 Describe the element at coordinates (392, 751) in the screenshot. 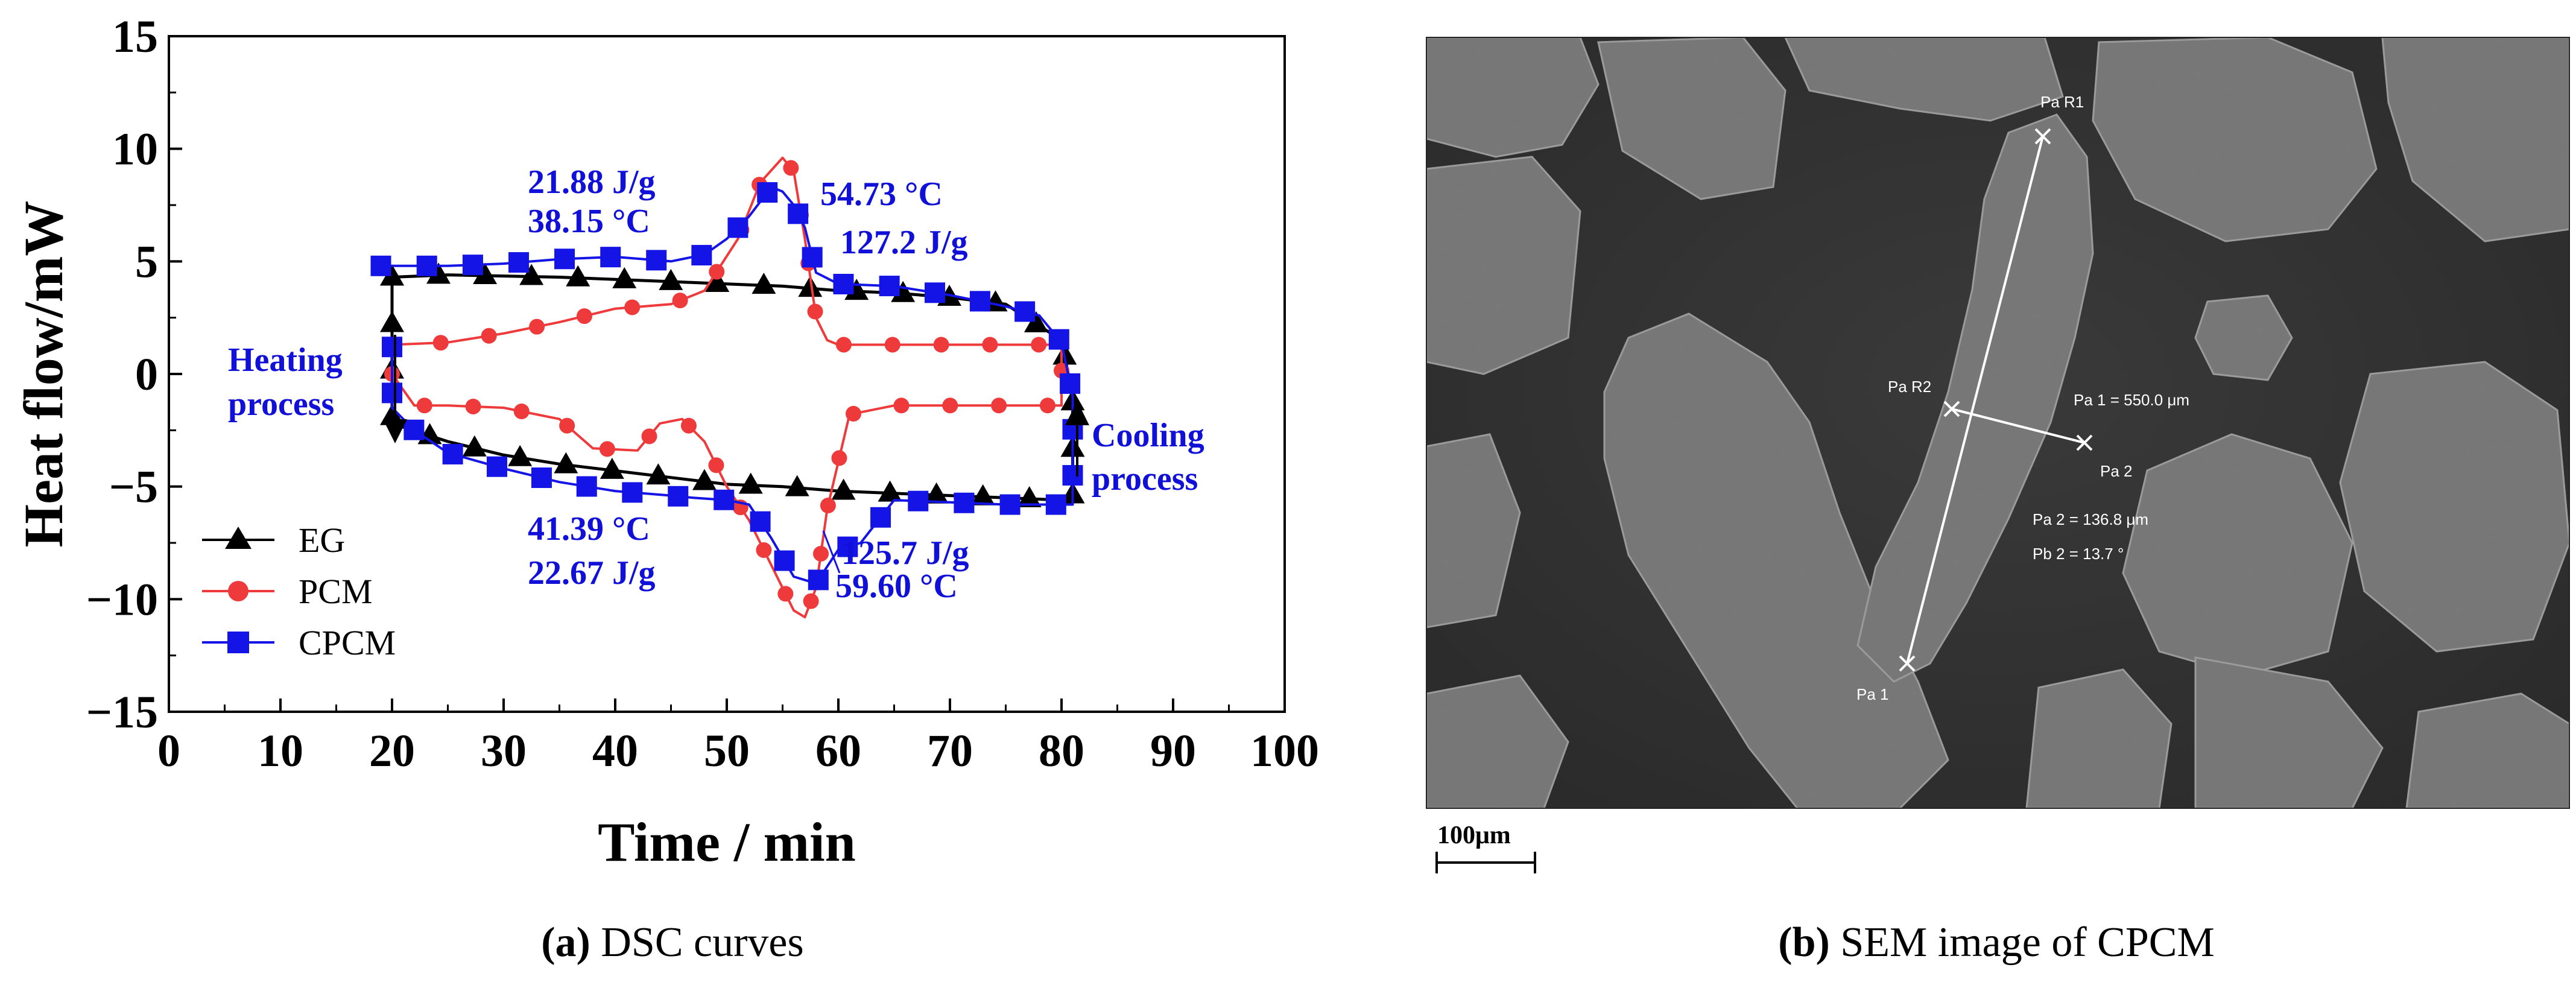

I see `x-tick-label: 20` at that location.